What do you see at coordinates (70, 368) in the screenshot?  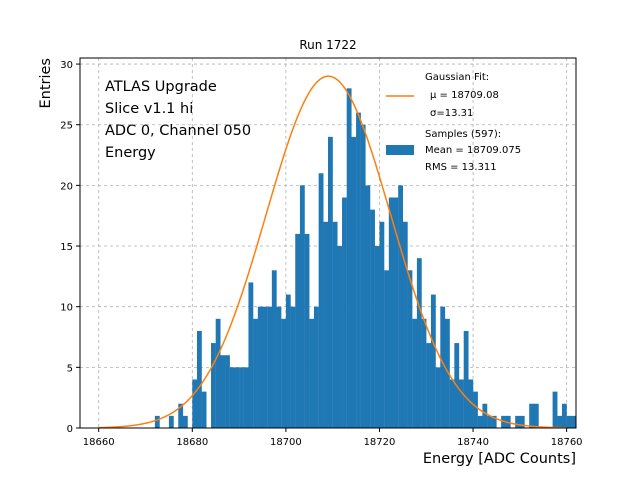 I see `y-tick-label: 5` at bounding box center [70, 368].